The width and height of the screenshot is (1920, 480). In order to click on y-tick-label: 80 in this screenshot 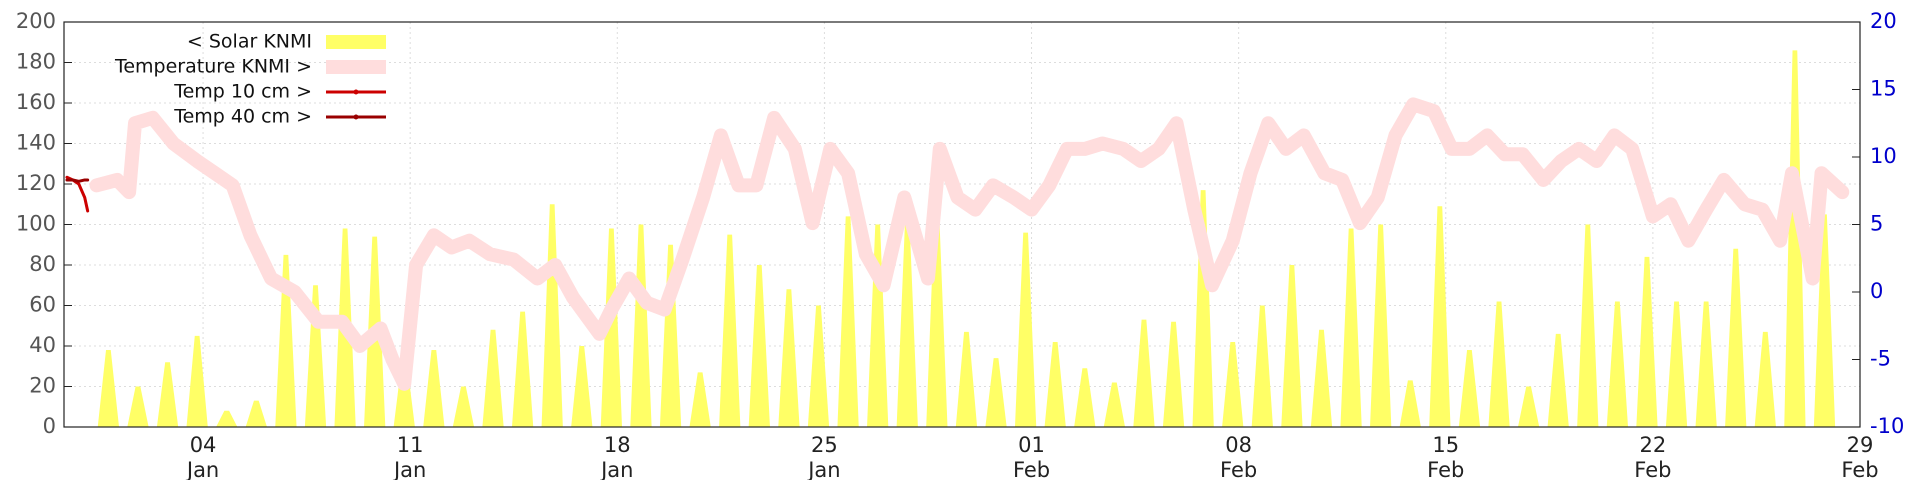, I will do `click(42, 264)`.